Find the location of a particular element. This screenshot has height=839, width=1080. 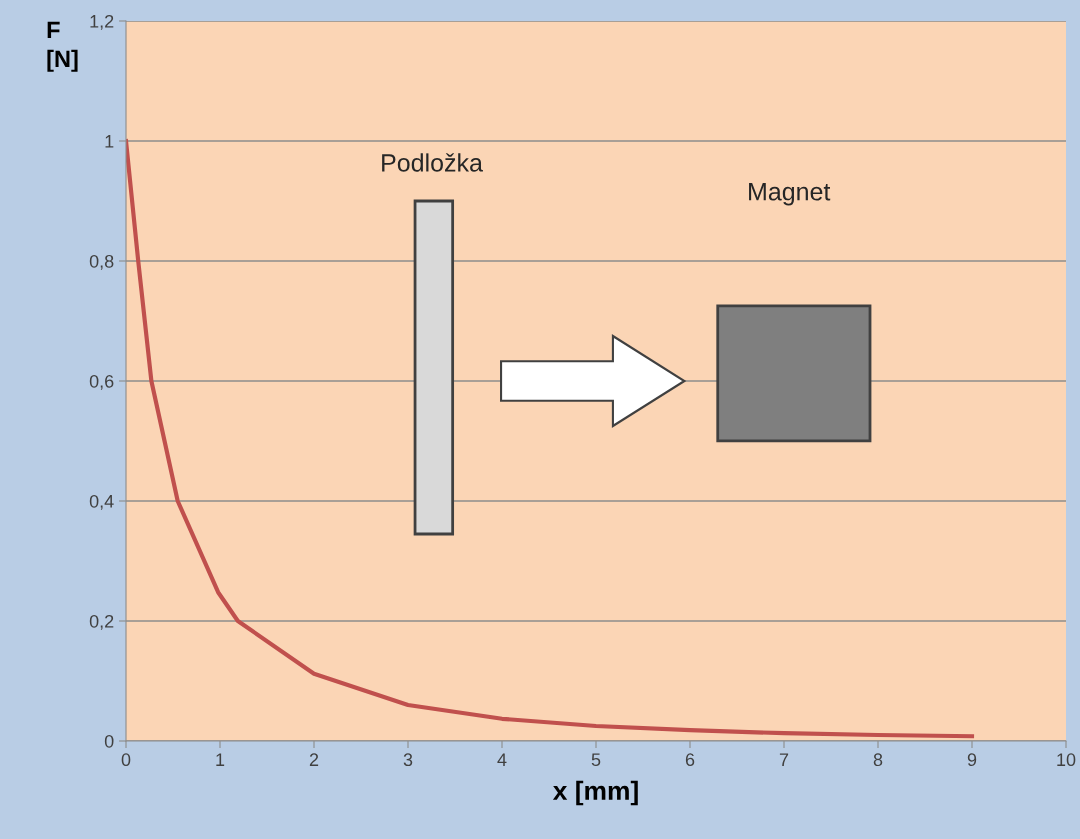

x-tick-label: 0 is located at coordinates (126, 760).